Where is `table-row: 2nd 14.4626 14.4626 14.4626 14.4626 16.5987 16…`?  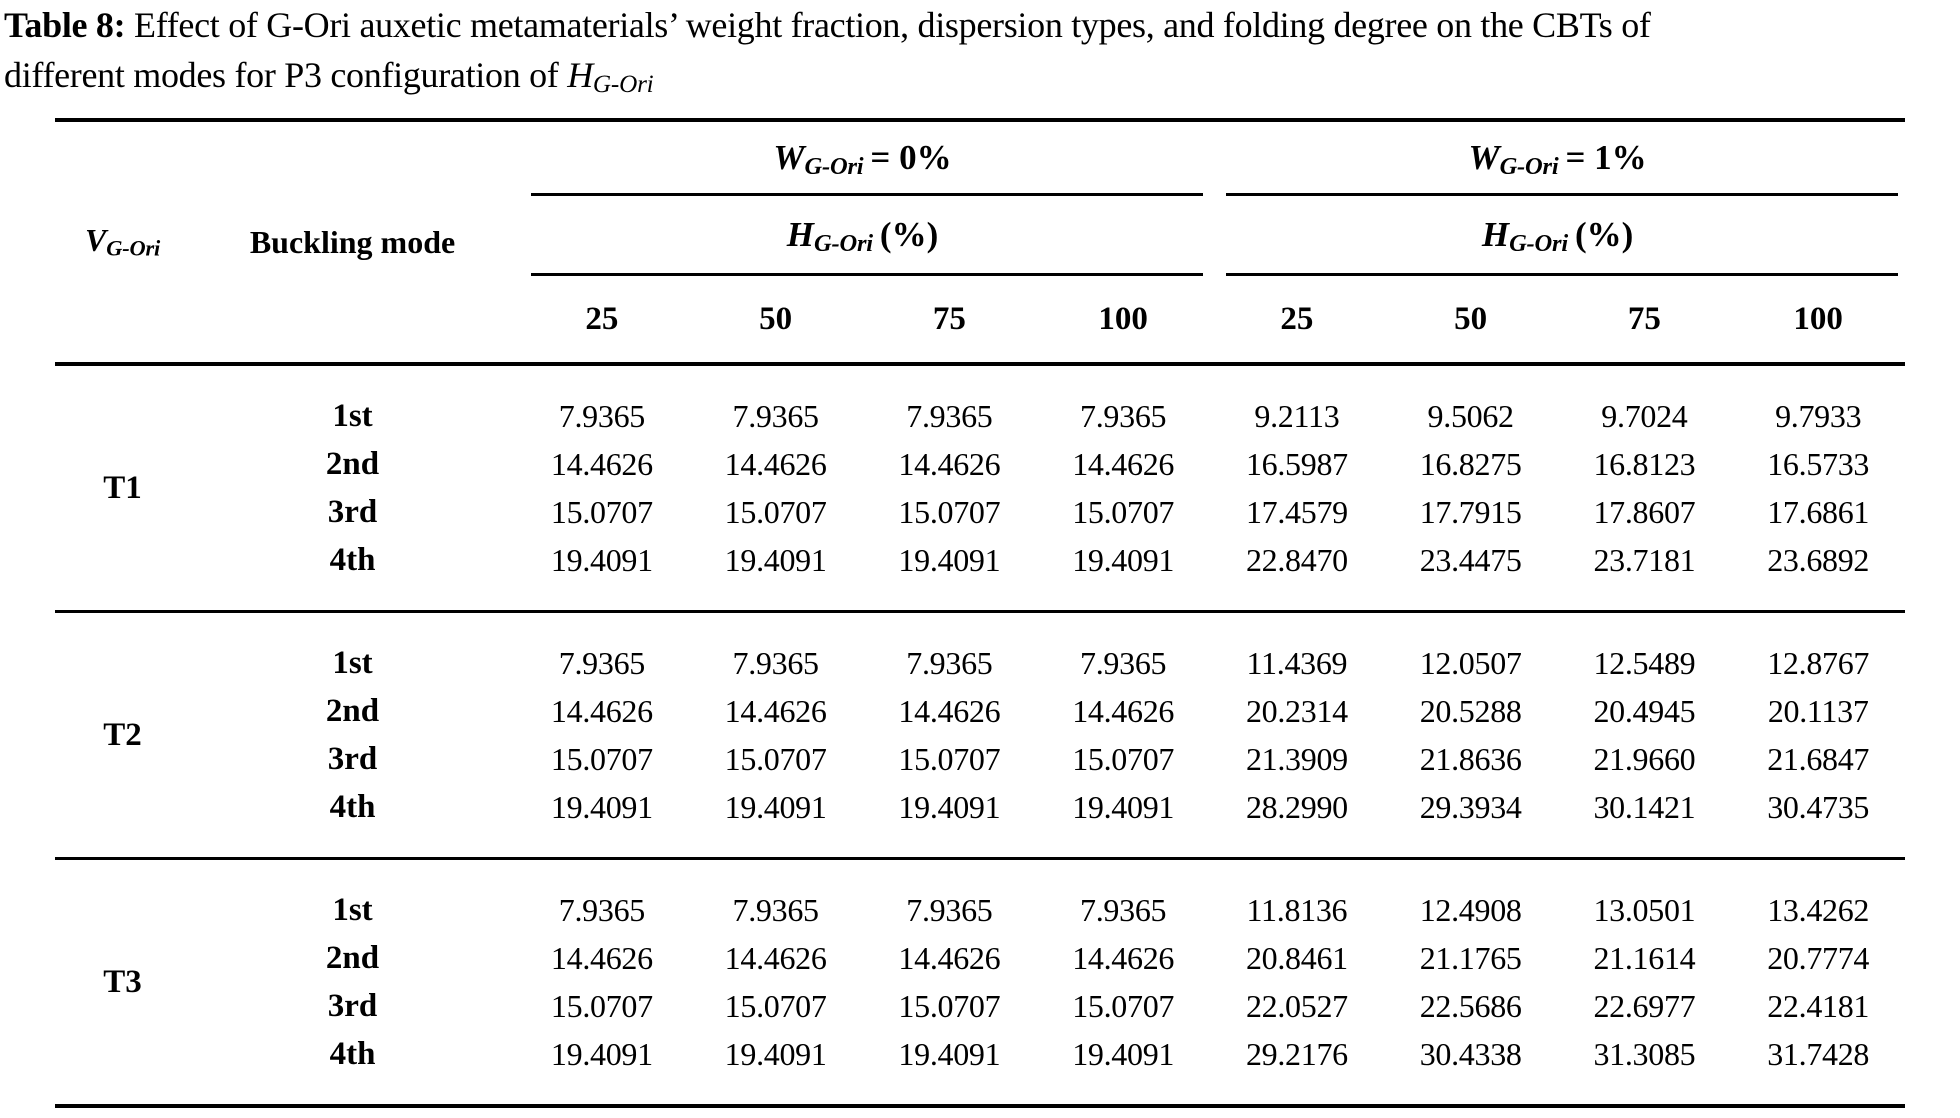
table-row: 2nd 14.4626 14.4626 14.4626 14.4626 16.5987 16… is located at coordinates (980, 464).